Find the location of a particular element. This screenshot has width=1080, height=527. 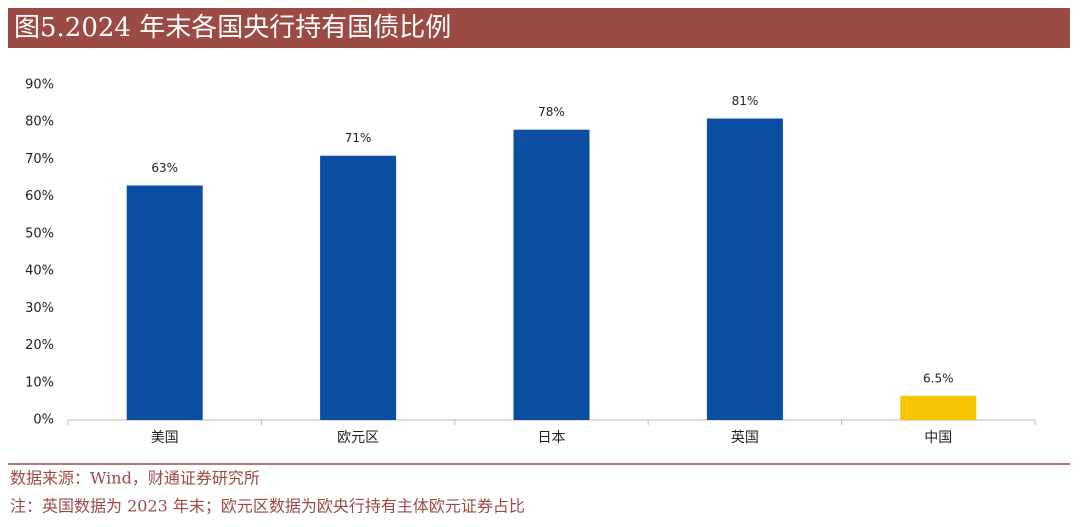

x-tick-label: 日本 is located at coordinates (552, 438).